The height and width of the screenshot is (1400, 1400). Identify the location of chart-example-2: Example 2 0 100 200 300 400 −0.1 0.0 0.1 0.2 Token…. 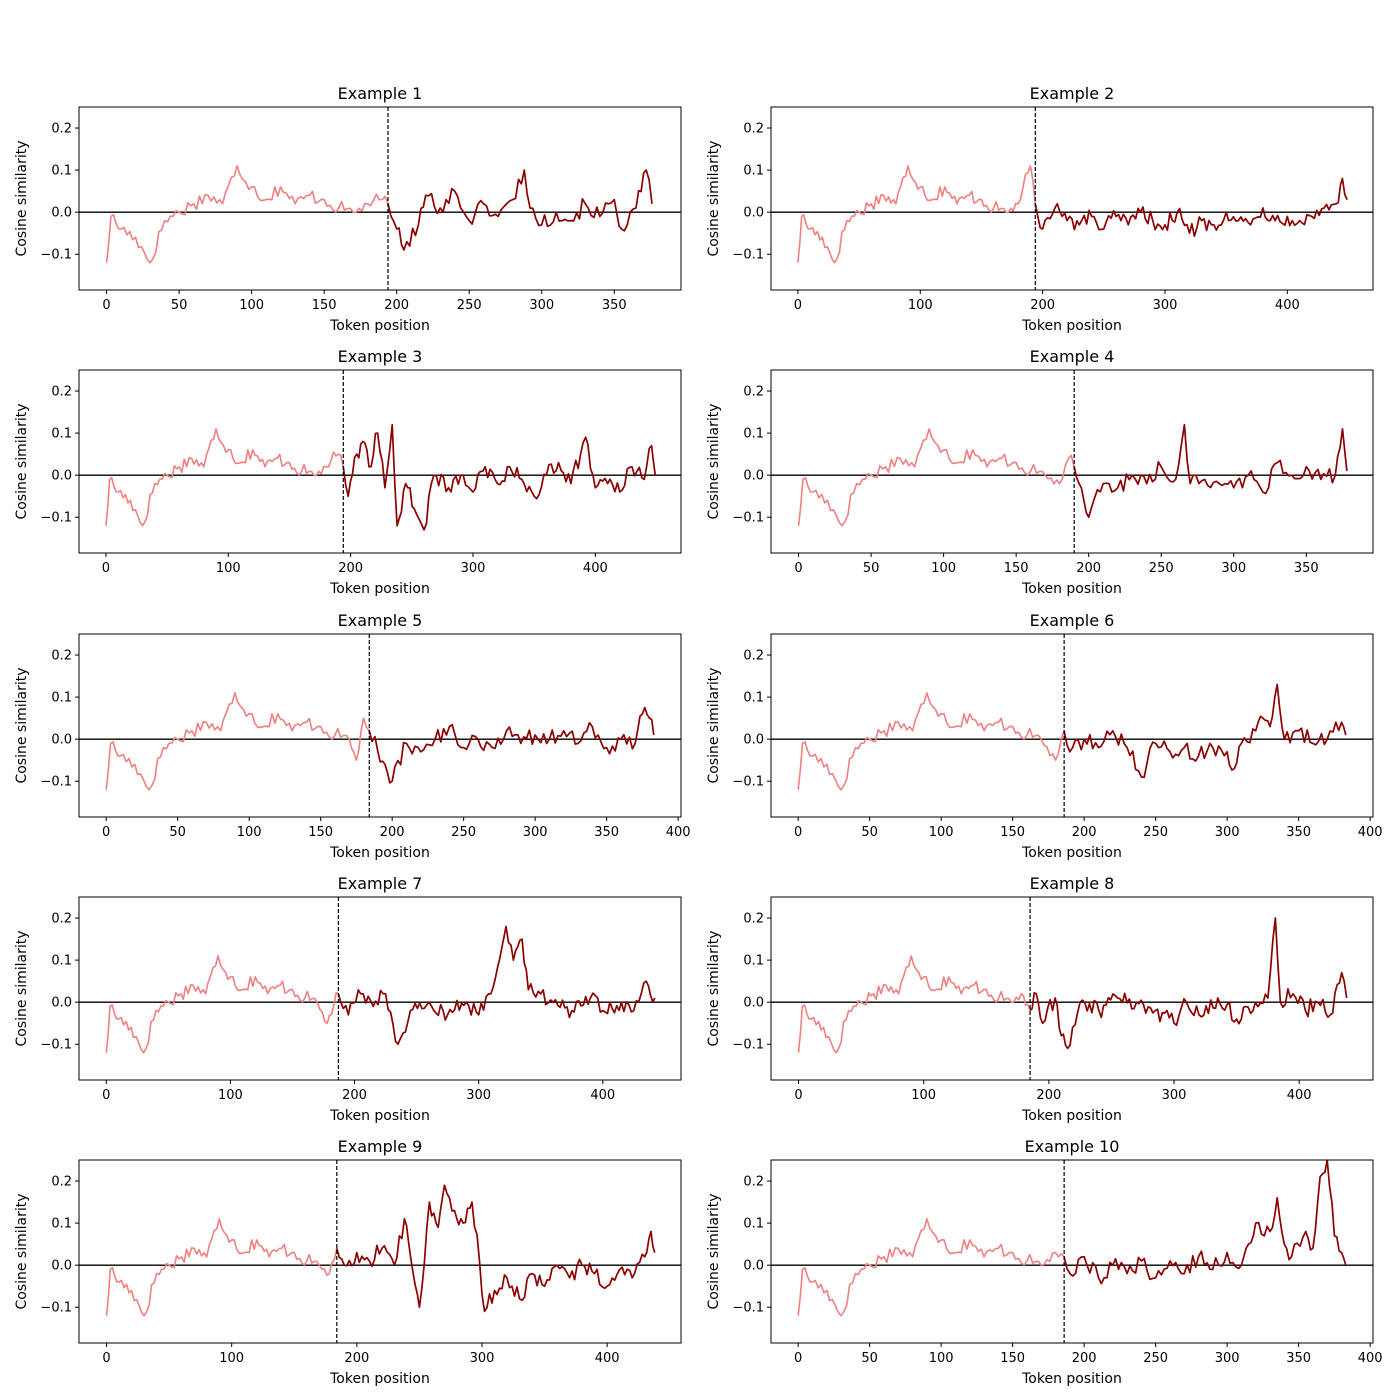
(1040, 209).